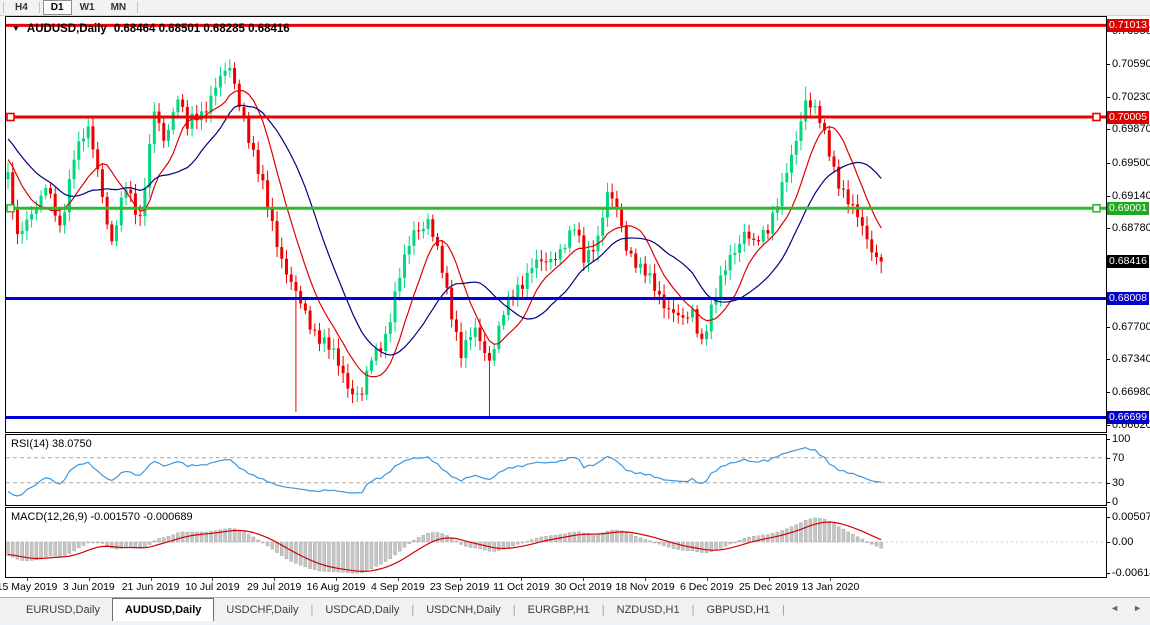 The width and height of the screenshot is (1150, 625). What do you see at coordinates (1123, 542) in the screenshot?
I see `macd-tick-label: 0.00` at bounding box center [1123, 542].